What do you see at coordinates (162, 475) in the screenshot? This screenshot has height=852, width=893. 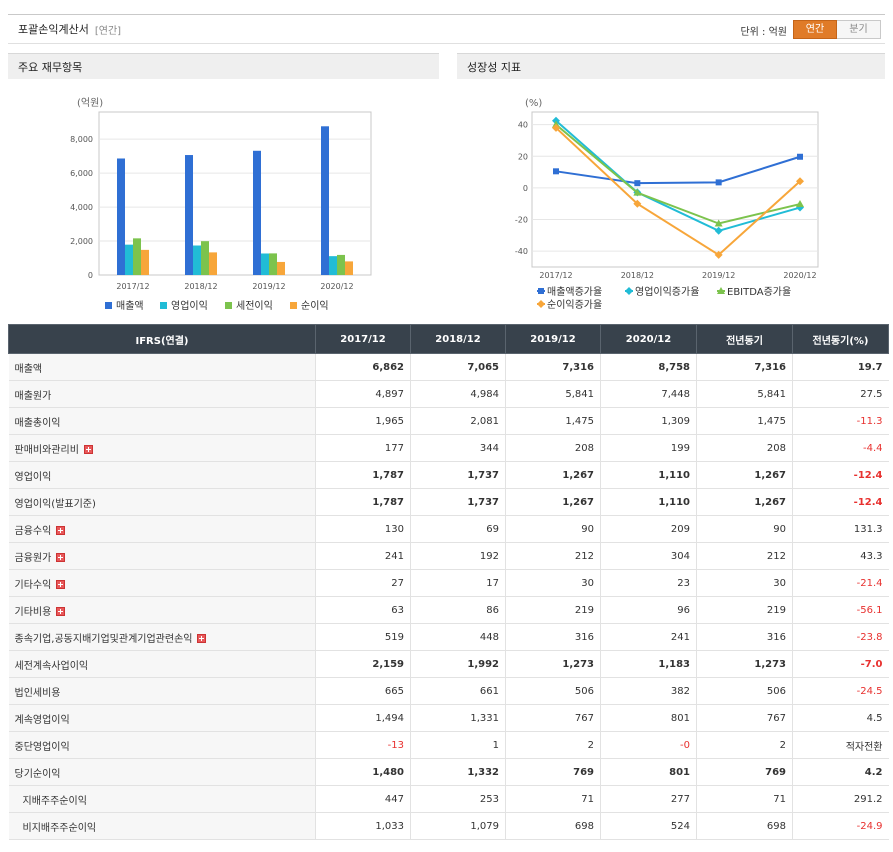 I see `row-label: 영업이익` at bounding box center [162, 475].